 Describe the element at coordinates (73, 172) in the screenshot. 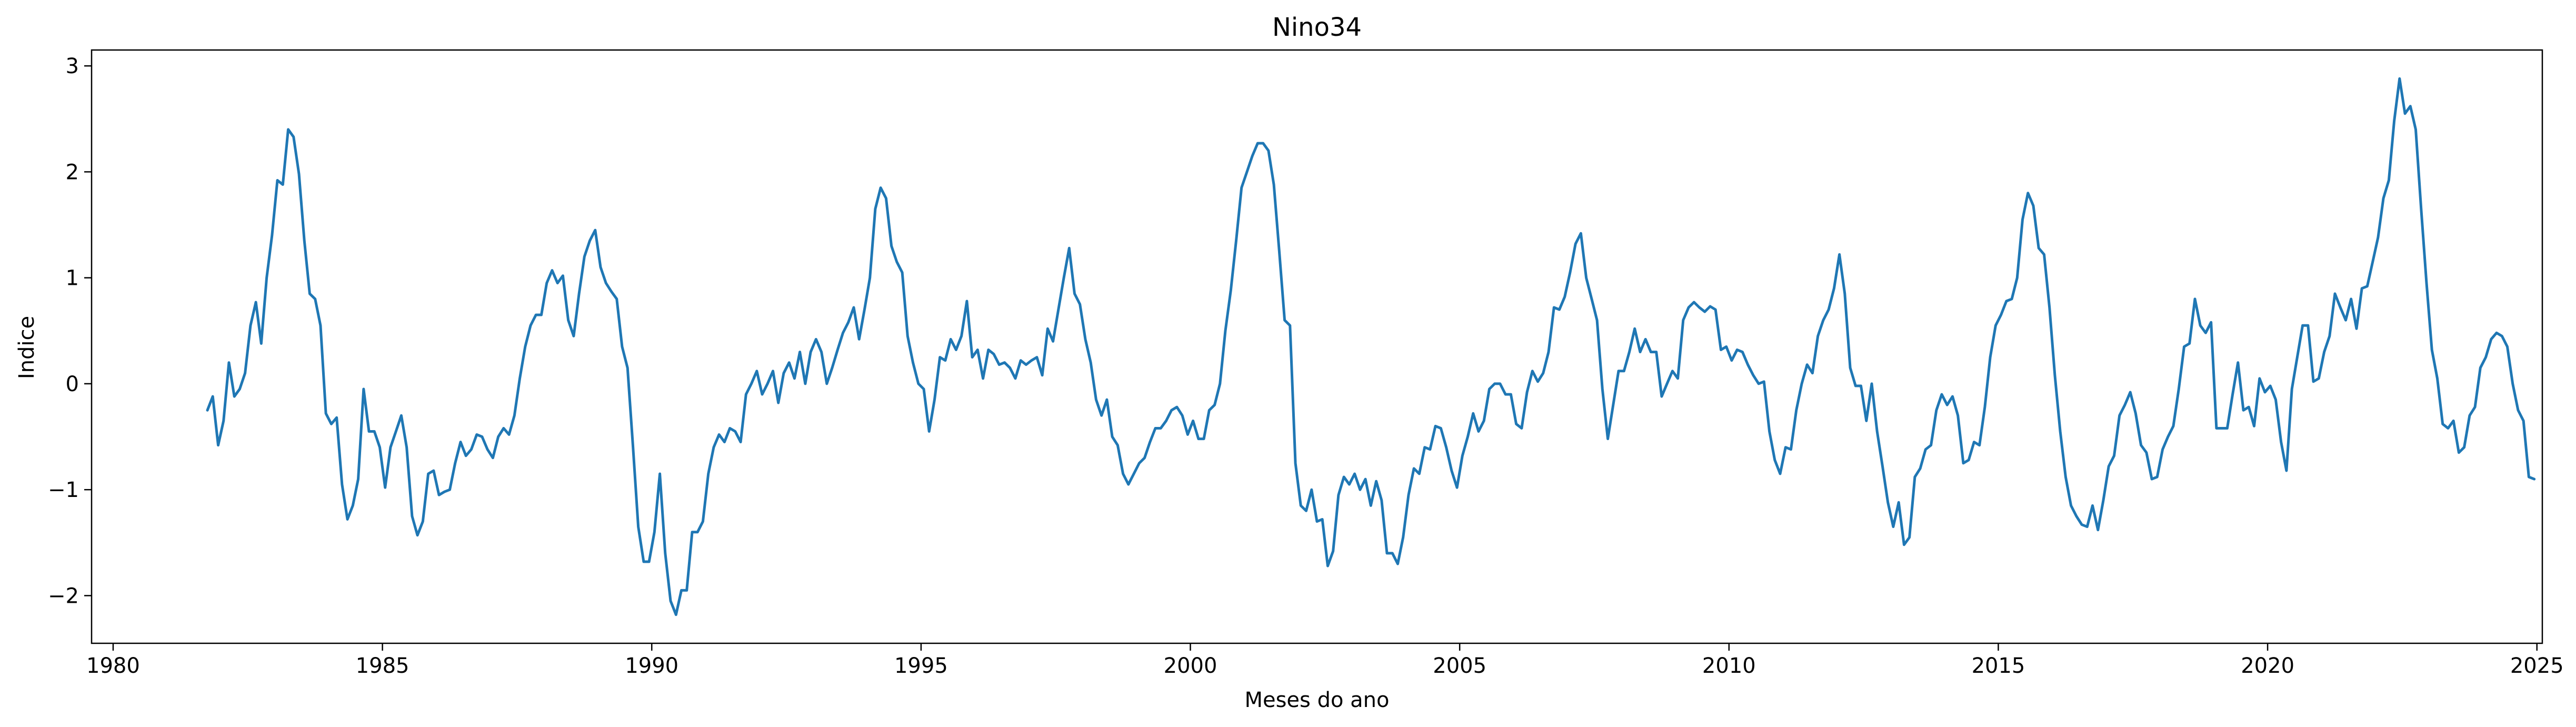

I see `y-tick-label: 2` at that location.